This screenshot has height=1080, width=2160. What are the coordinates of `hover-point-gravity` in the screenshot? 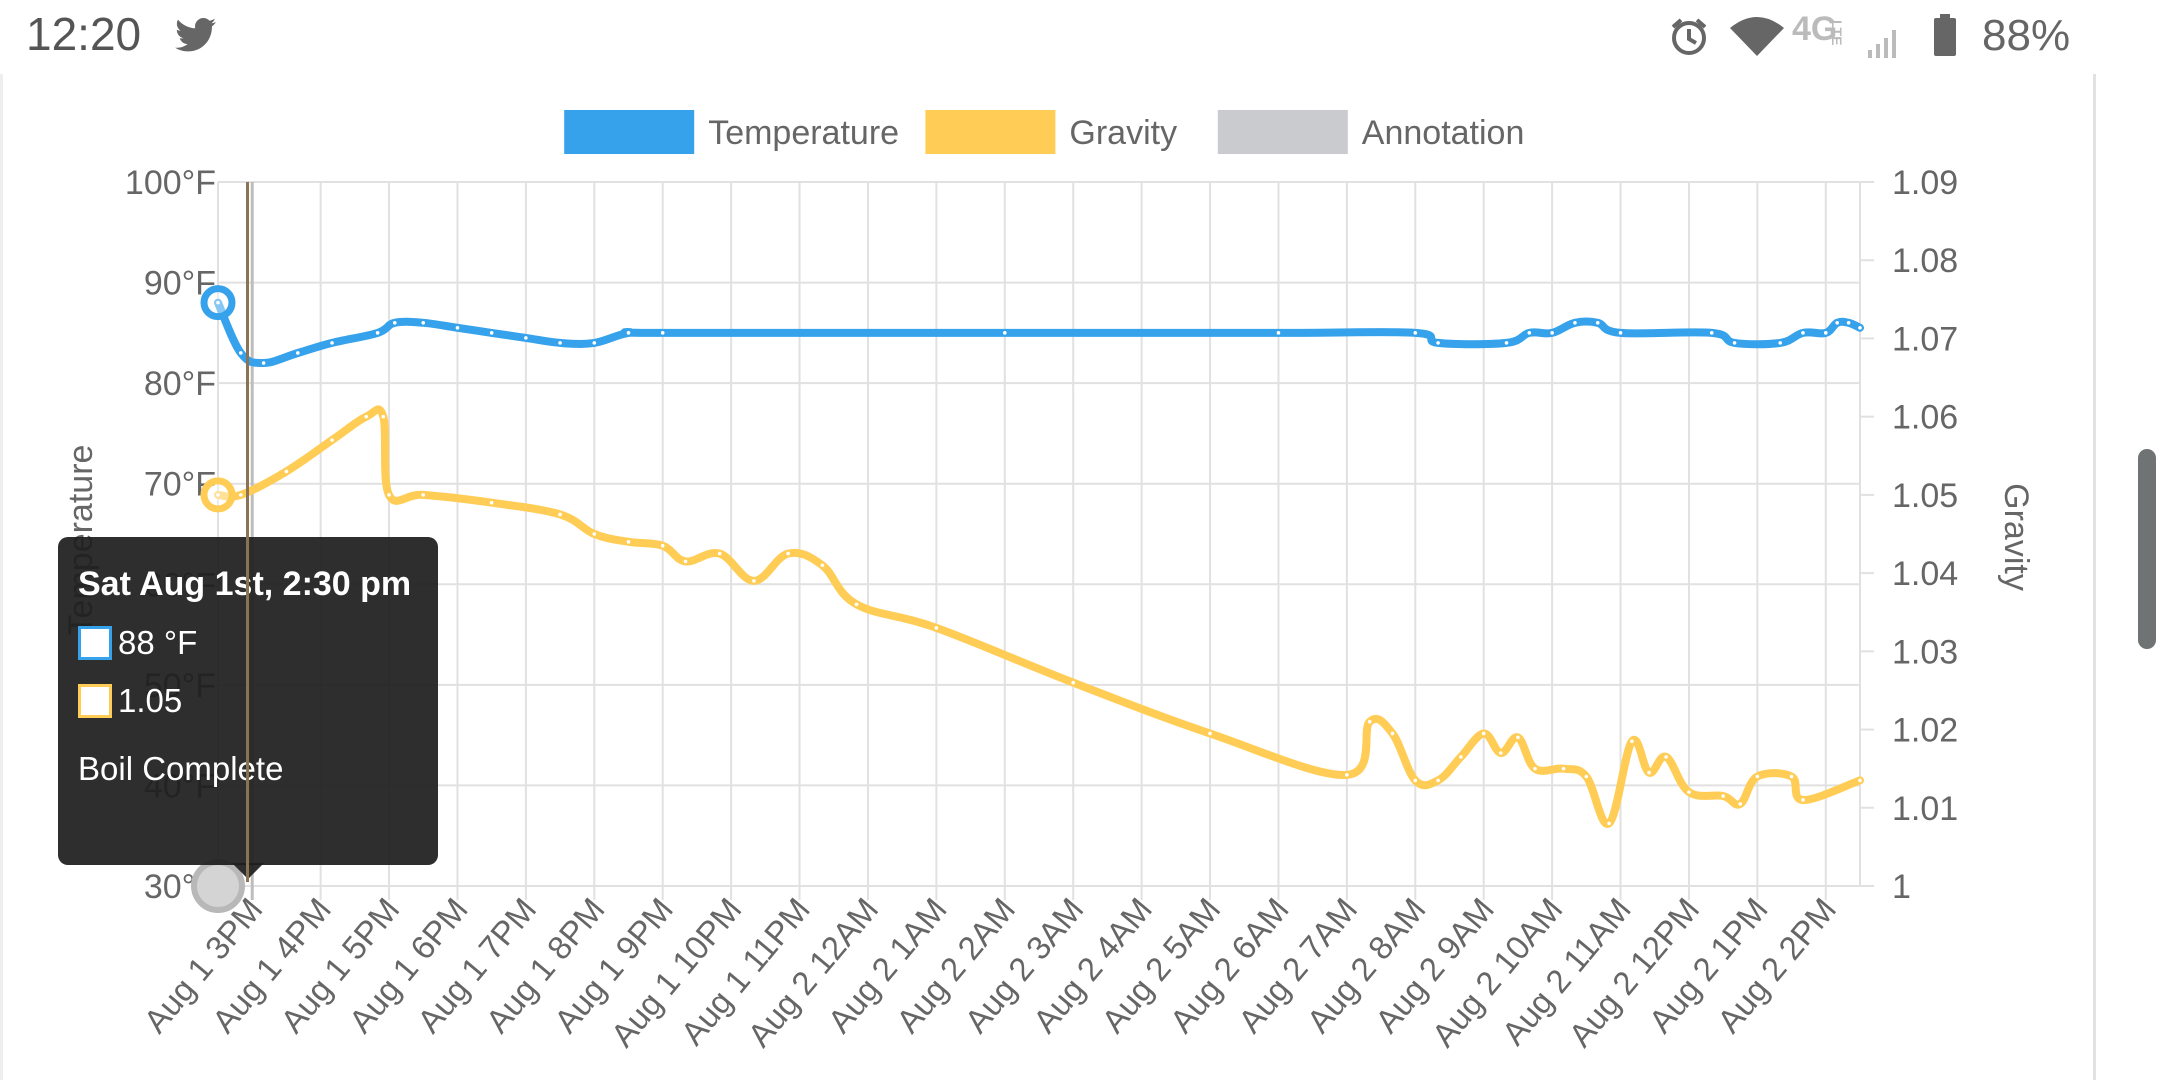 It's located at (218, 495).